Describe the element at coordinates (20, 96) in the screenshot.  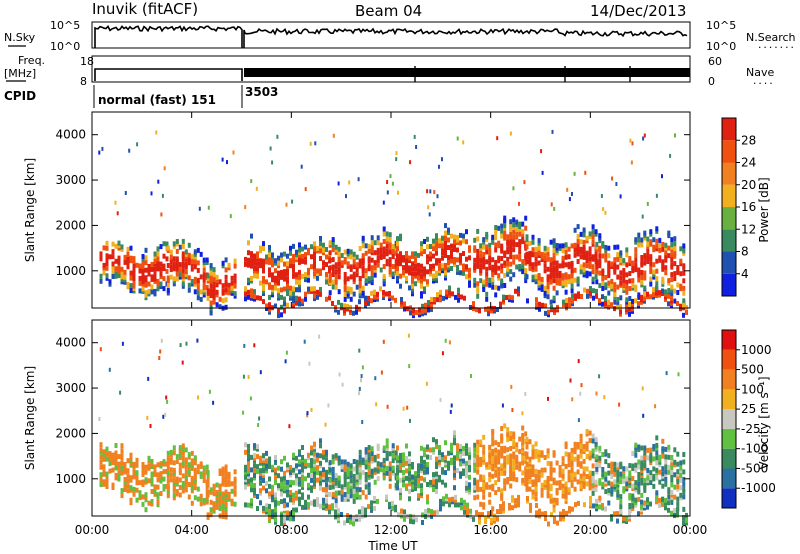
I see `cpid-label: CPID` at that location.